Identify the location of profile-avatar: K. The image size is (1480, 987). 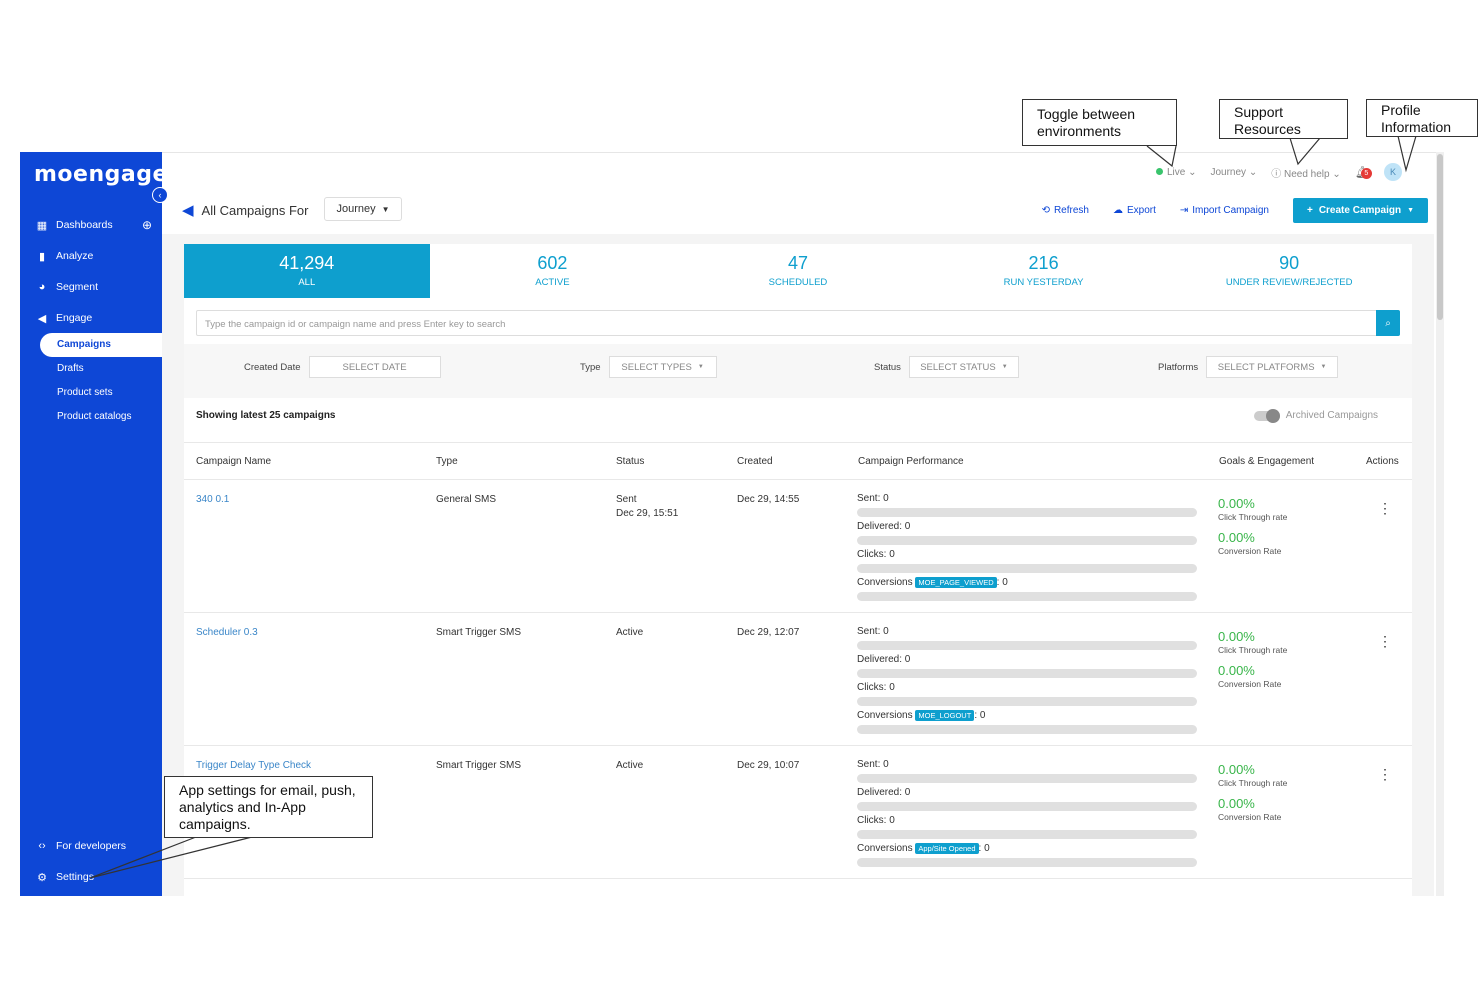
(1393, 172).